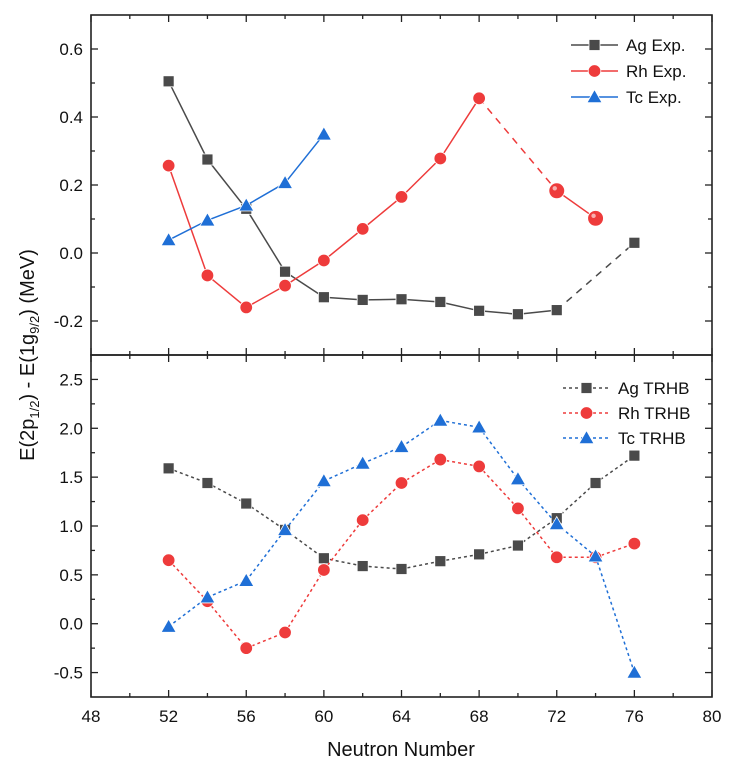 This screenshot has height=771, width=730. What do you see at coordinates (71, 477) in the screenshot?
I see `y-tick-label: 1.5` at bounding box center [71, 477].